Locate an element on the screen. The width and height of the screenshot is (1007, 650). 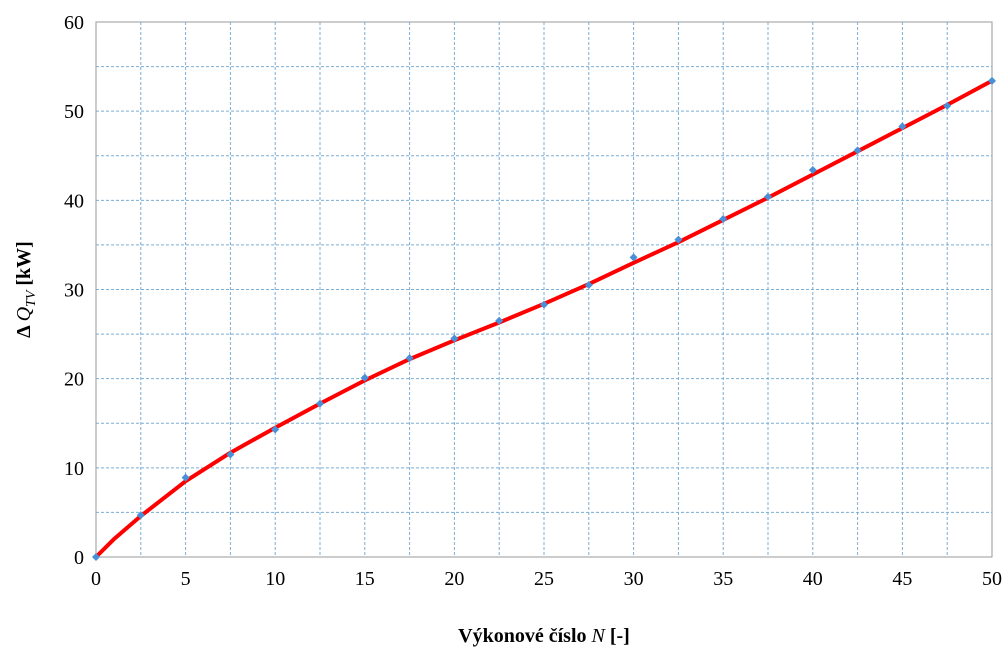
x-tick-label: 10 is located at coordinates (275, 579).